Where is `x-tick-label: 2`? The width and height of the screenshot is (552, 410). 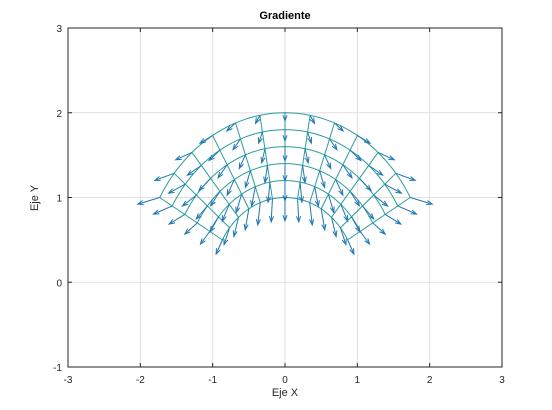 x-tick-label: 2 is located at coordinates (430, 380).